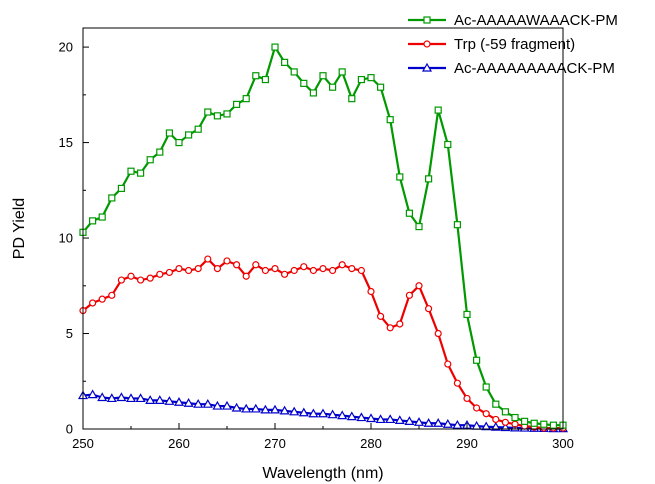  What do you see at coordinates (69, 333) in the screenshot?
I see `y-tick-label: 5` at bounding box center [69, 333].